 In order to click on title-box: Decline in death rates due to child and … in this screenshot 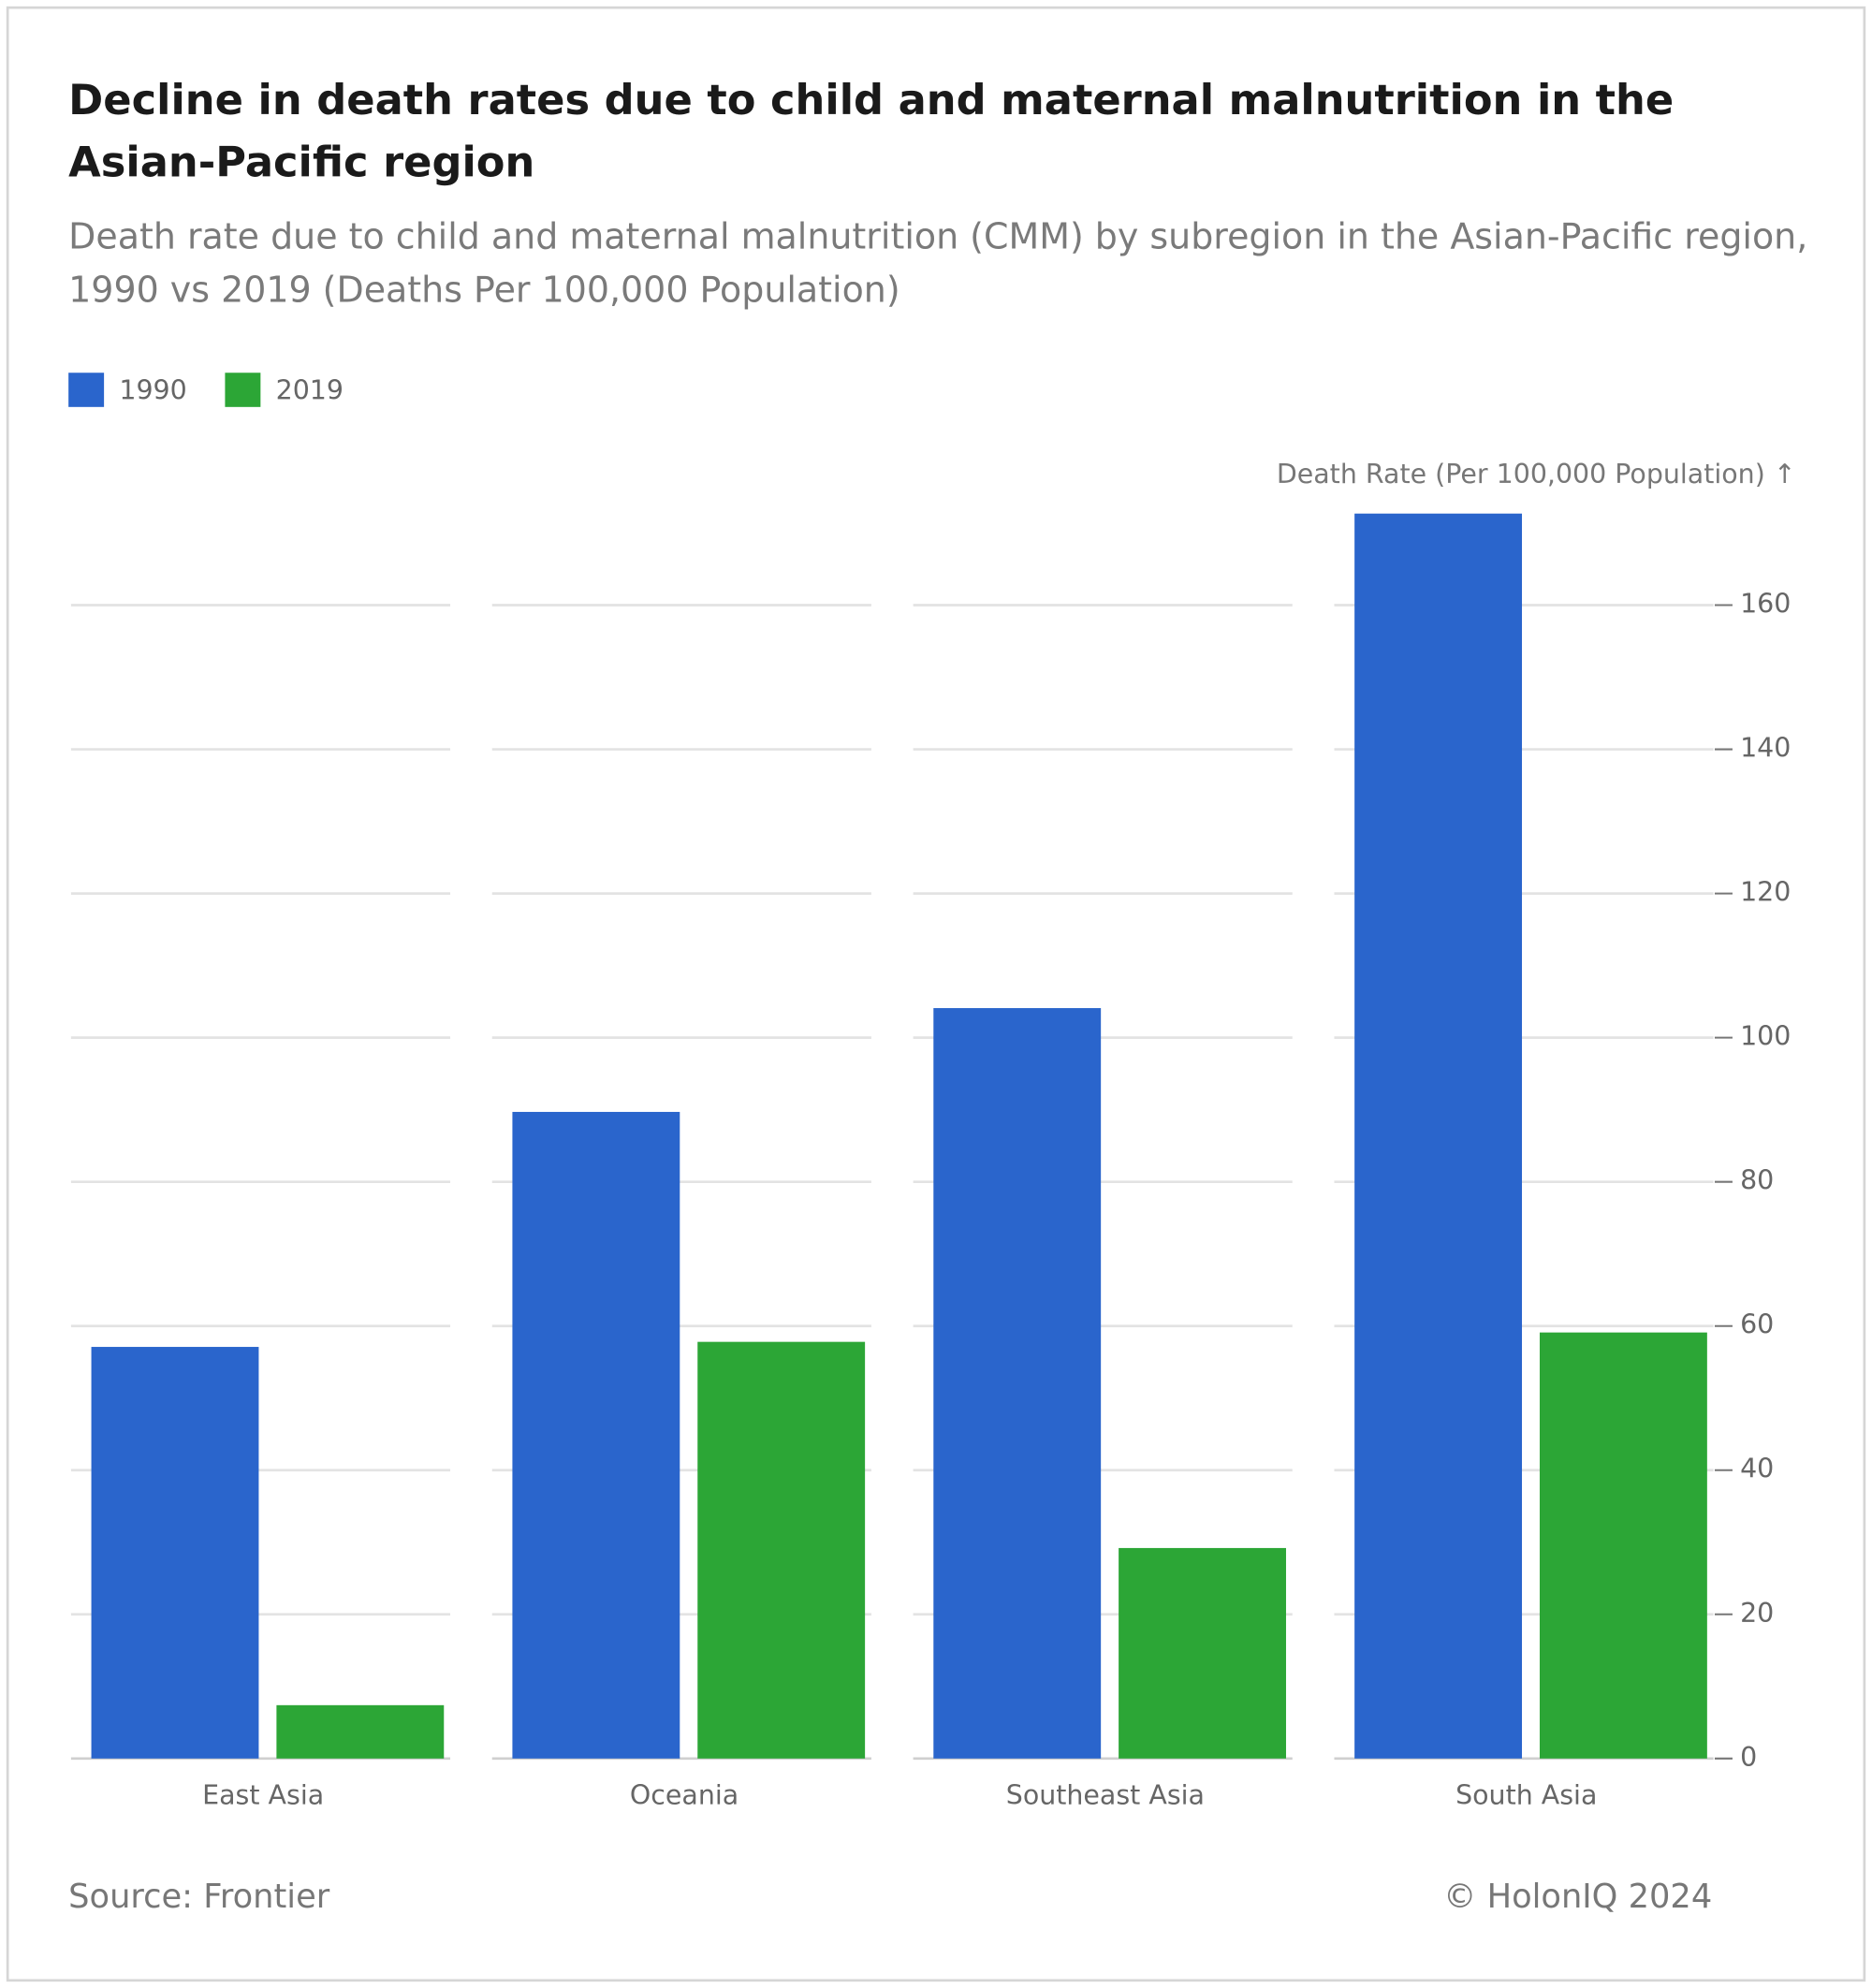, I will do `click(871, 130)`.